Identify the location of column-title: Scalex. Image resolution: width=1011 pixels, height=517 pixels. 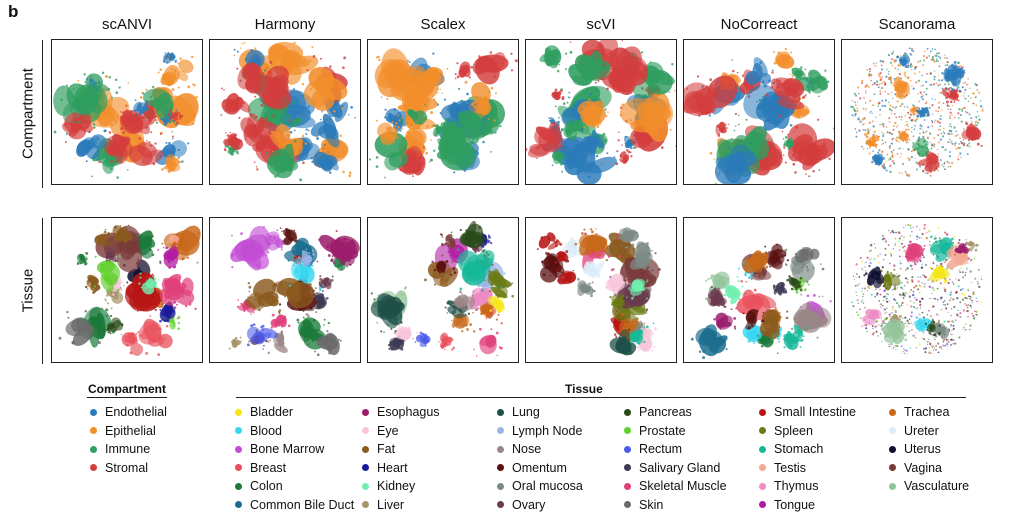
(443, 24).